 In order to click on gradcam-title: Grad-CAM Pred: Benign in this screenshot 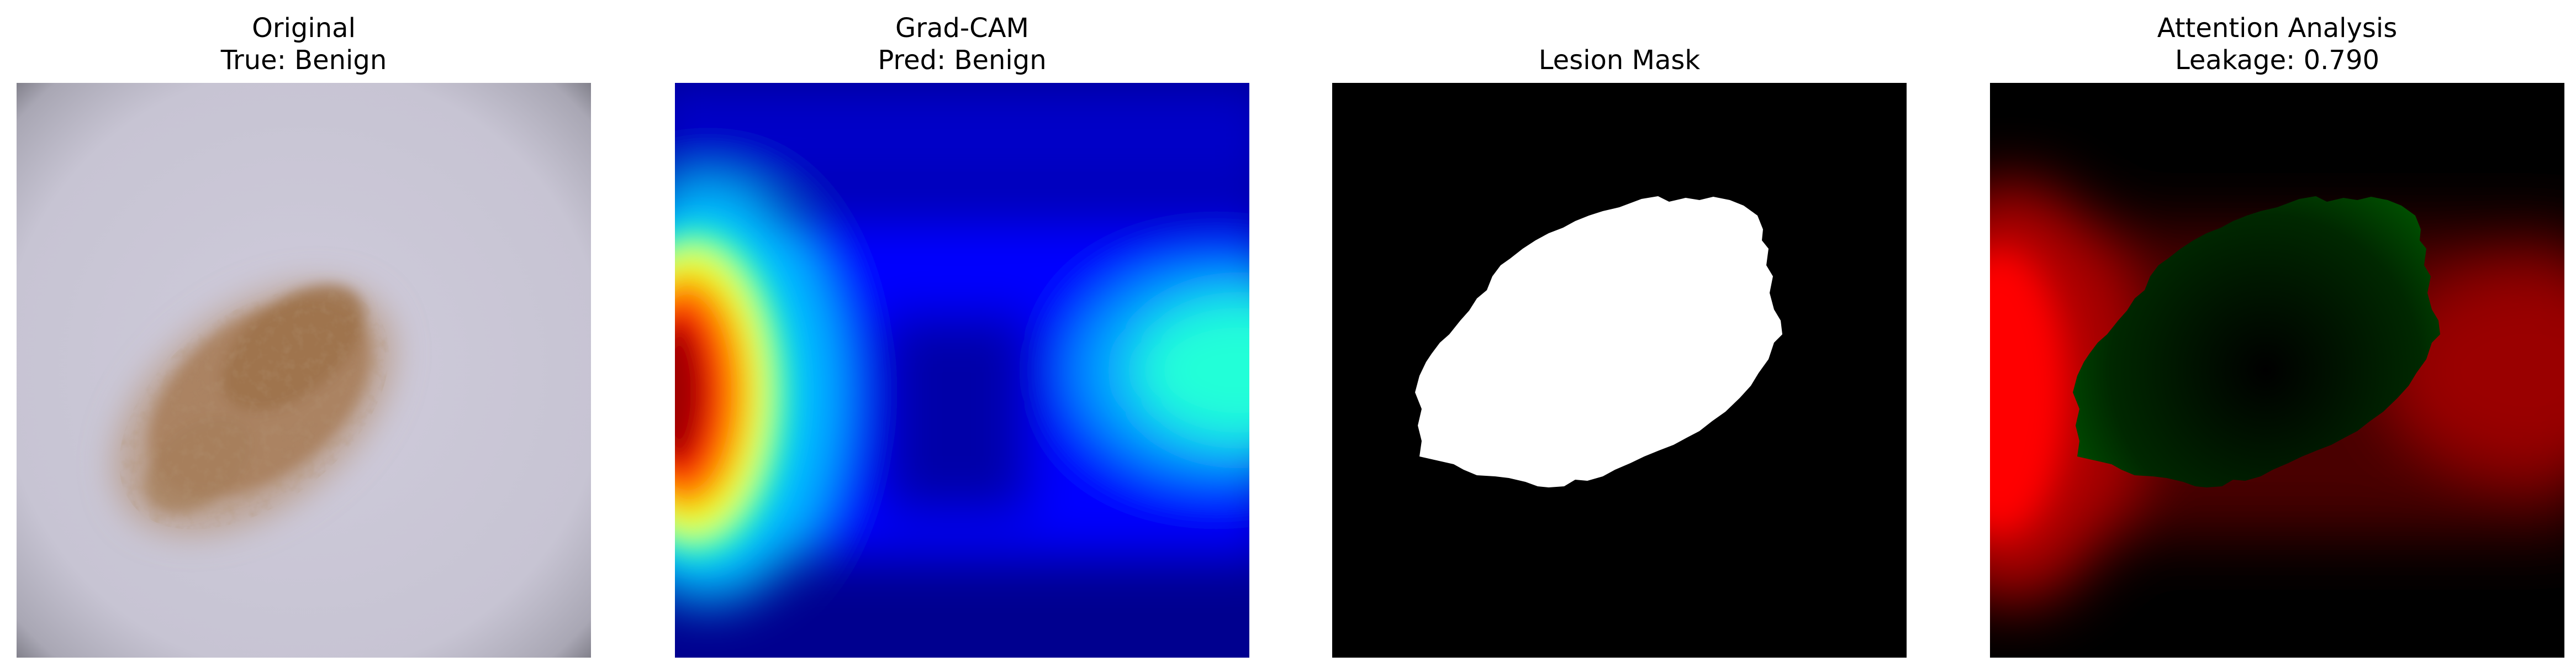, I will do `click(962, 44)`.